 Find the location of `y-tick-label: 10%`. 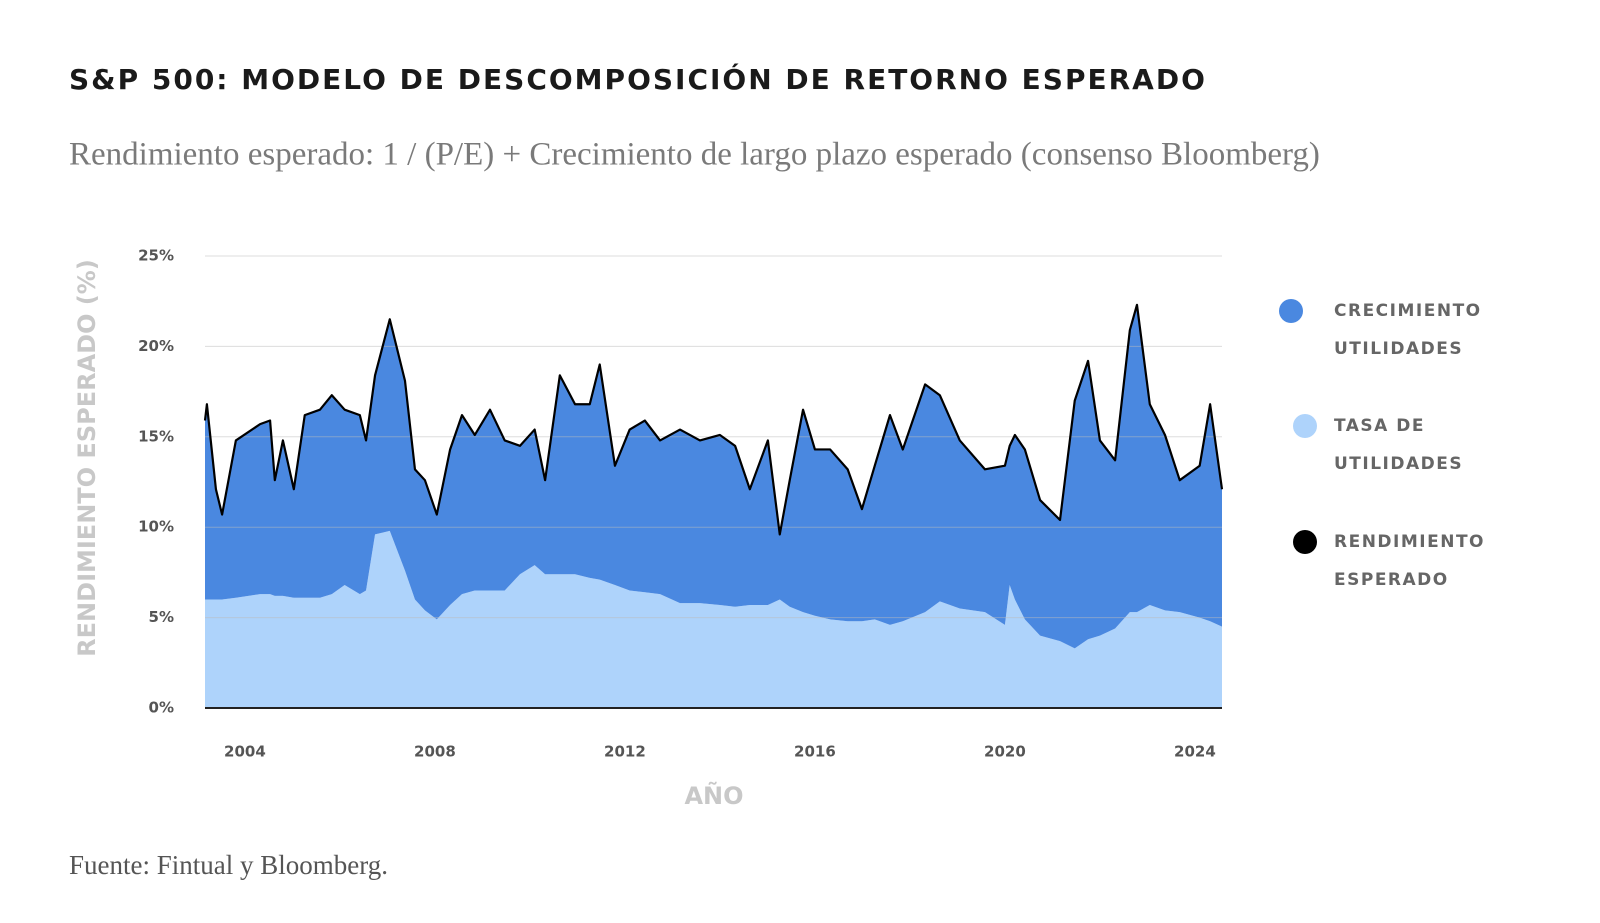

y-tick-label: 10% is located at coordinates (156, 527).